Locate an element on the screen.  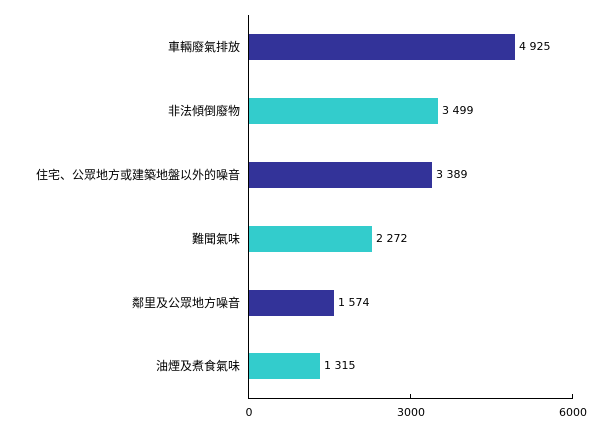
y-axis-line is located at coordinates (248, 207).